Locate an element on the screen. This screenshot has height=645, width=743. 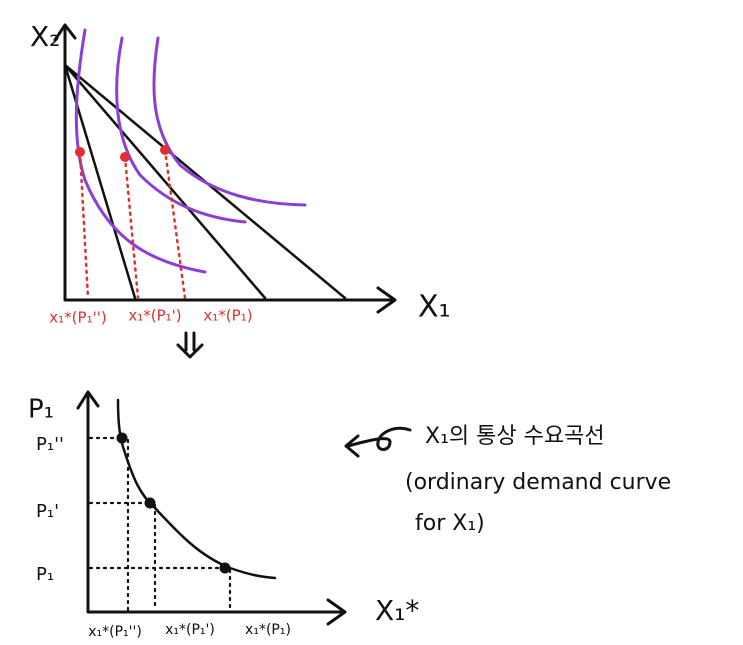
x-axis-label: X₁* is located at coordinates (397, 610).